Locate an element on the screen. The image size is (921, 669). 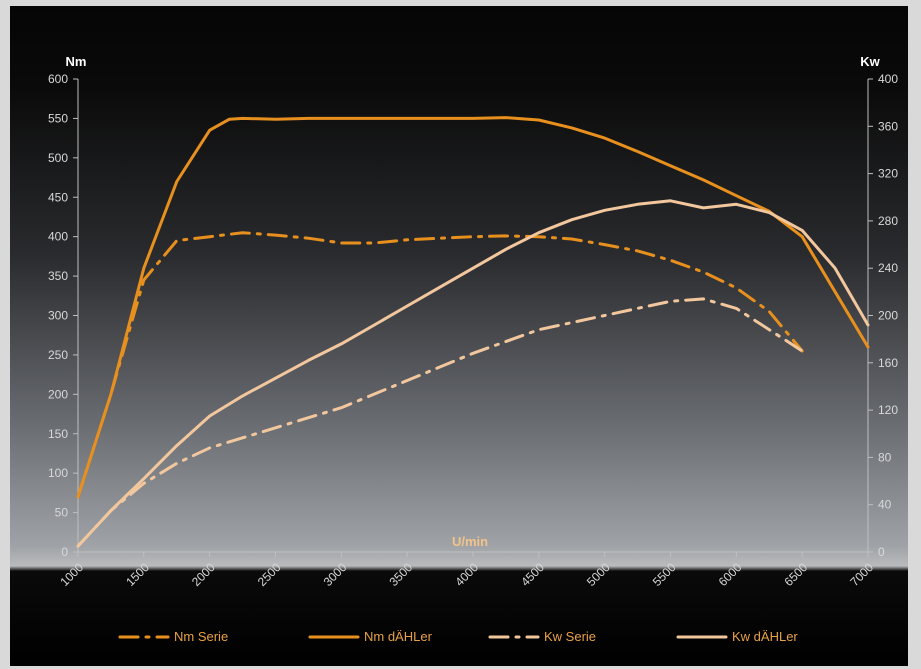
y-right-tick-label: 360 is located at coordinates (888, 126).